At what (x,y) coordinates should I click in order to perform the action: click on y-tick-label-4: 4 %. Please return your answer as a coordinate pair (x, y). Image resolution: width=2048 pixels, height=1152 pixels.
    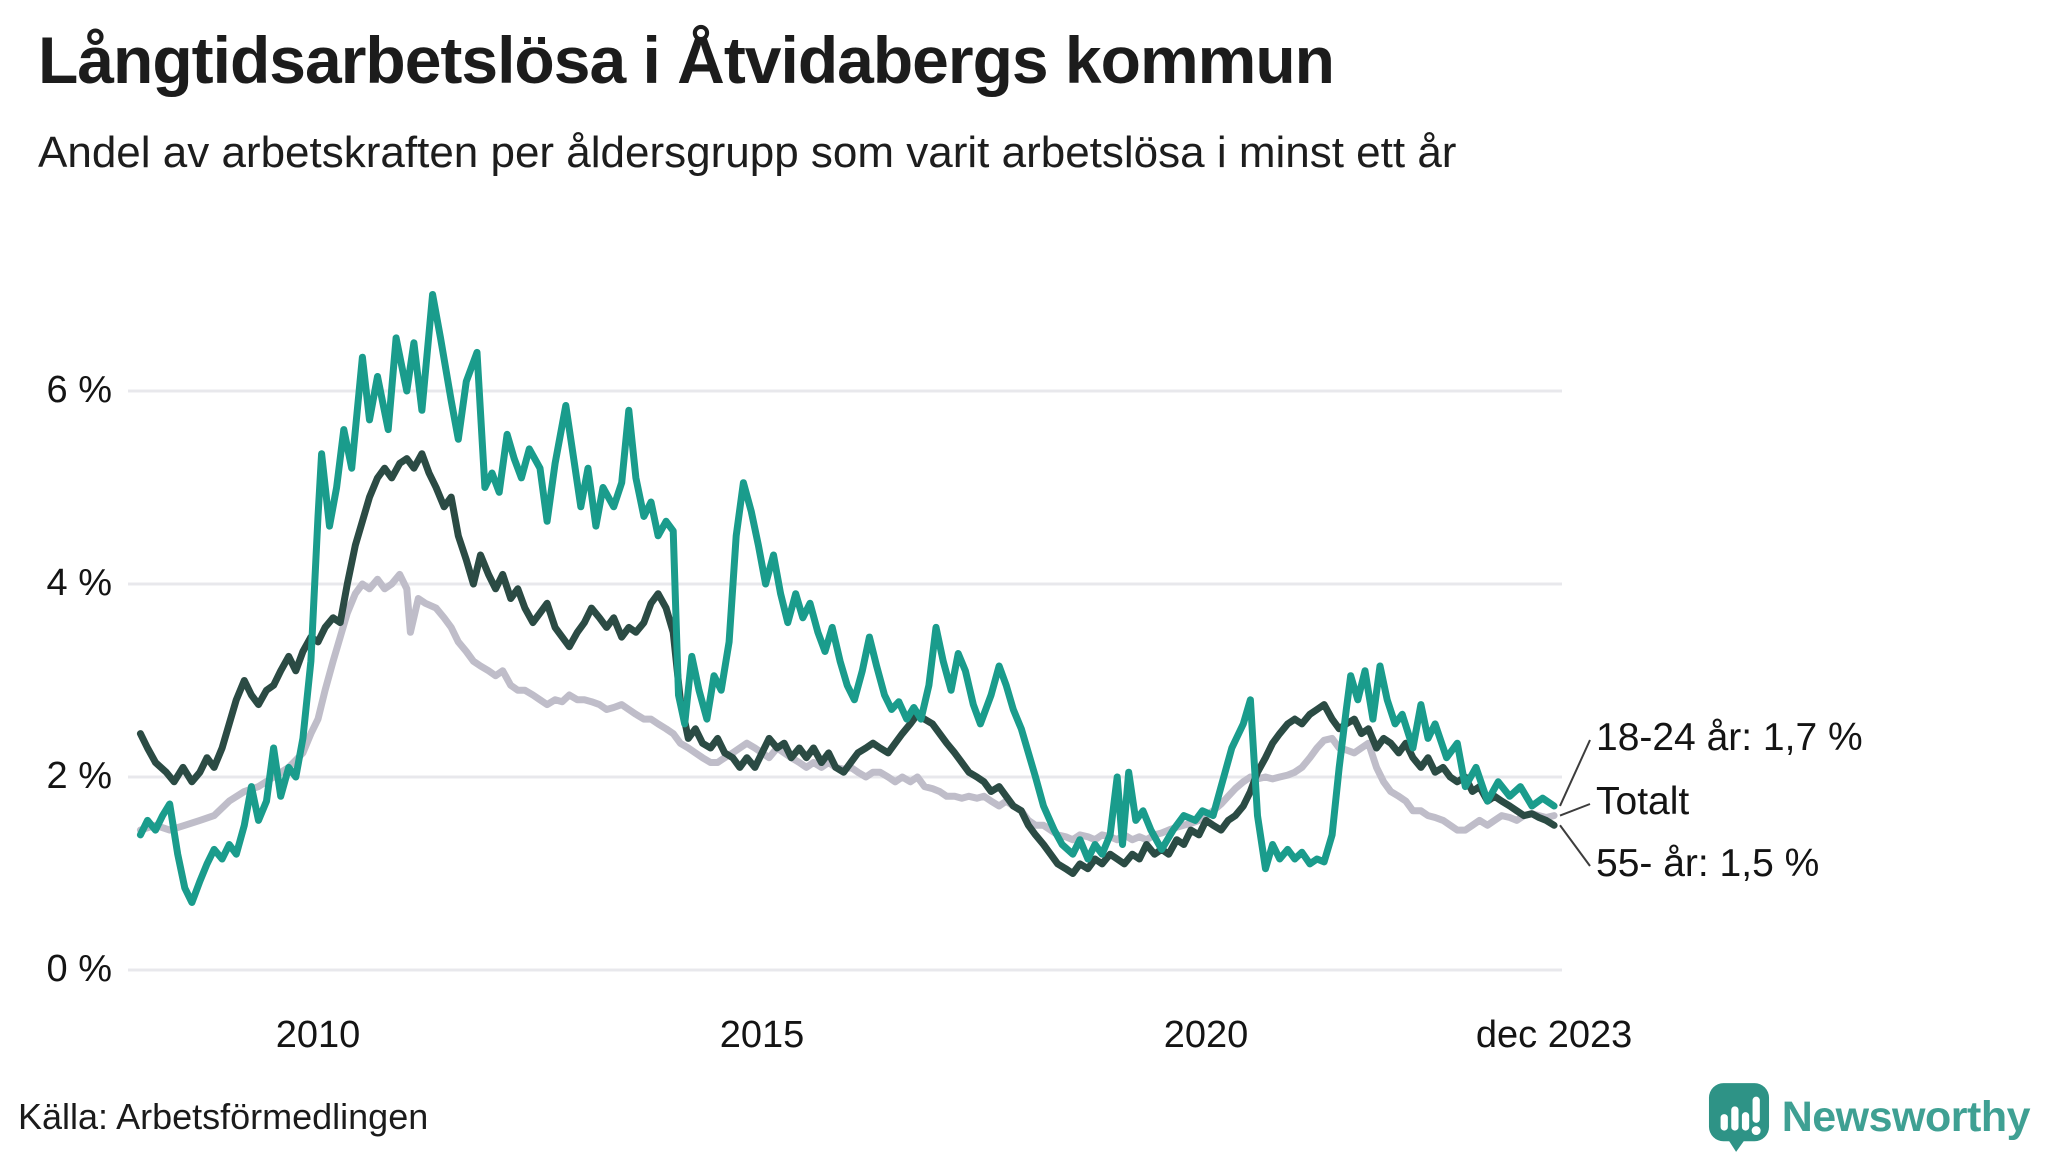
    Looking at the image, I should click on (79, 583).